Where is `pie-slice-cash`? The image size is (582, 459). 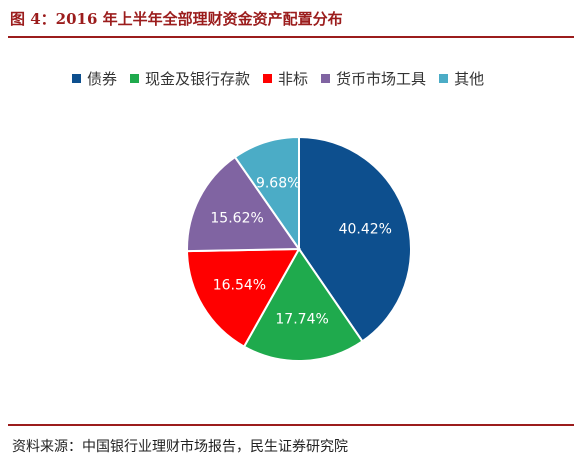 pie-slice-cash is located at coordinates (303, 304).